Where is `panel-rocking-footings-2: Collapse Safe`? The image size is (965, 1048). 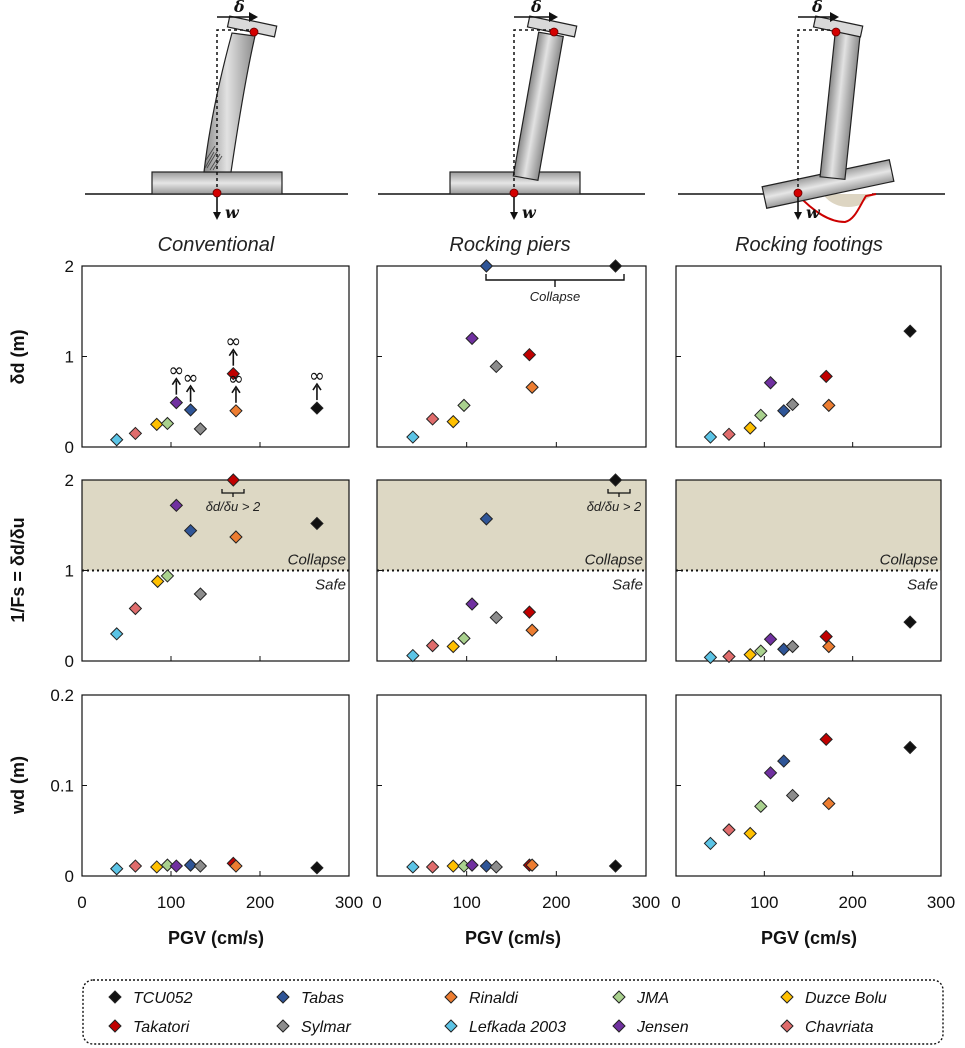
panel-rocking-footings-2: Collapse Safe is located at coordinates (808, 572).